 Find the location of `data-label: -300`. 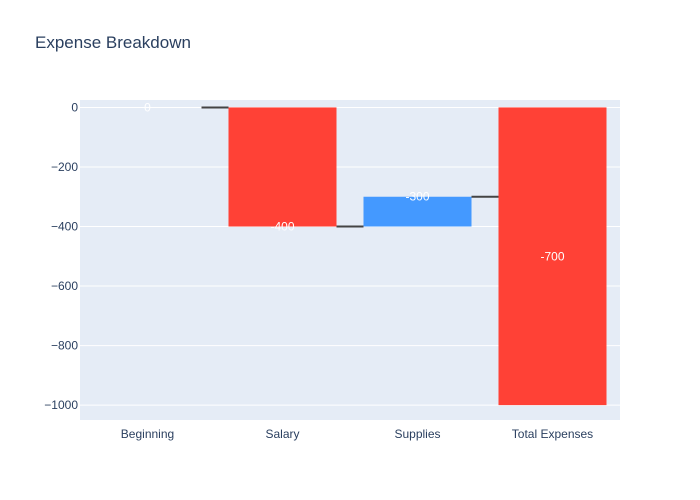

data-label: -300 is located at coordinates (417, 197).